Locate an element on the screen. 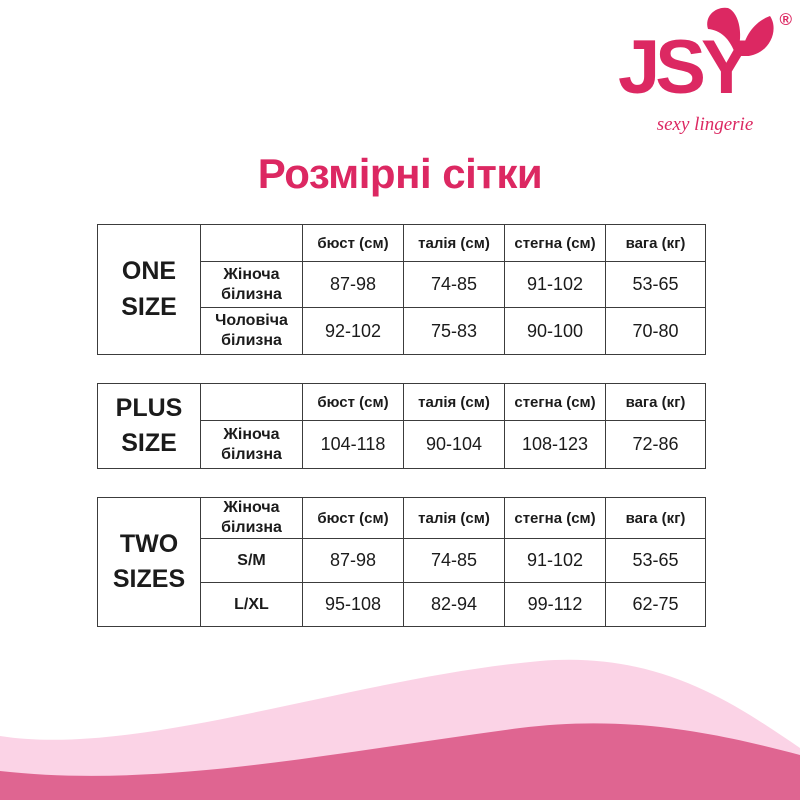  logo-wordmark: JSY is located at coordinates (685, 67).